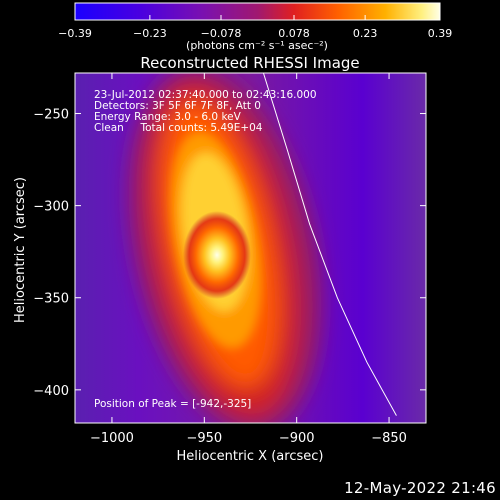  Describe the element at coordinates (75, 33) in the screenshot. I see `colorbar-tick-label: −0.39` at that location.